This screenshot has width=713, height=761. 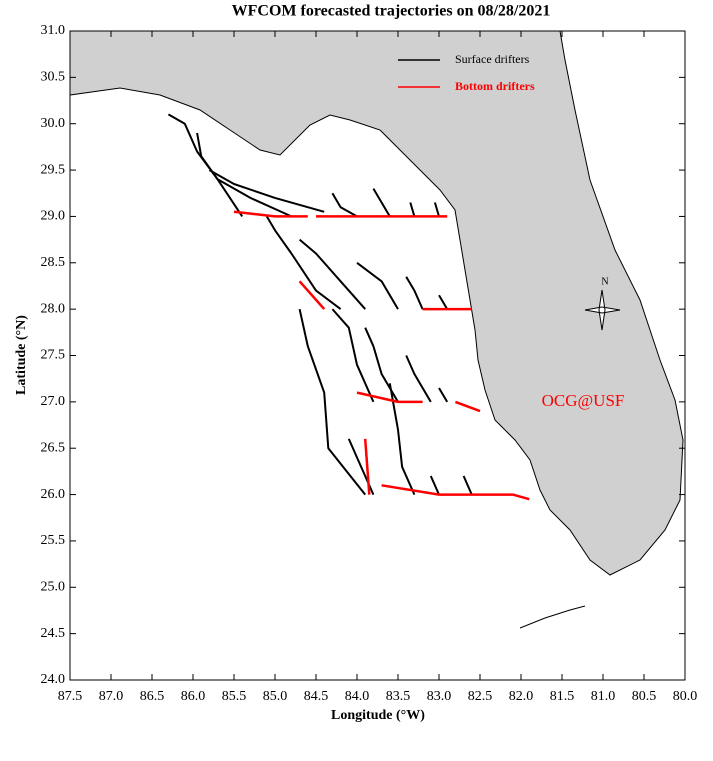 I want to click on x-tick-label: 83.0, so click(x=439, y=696).